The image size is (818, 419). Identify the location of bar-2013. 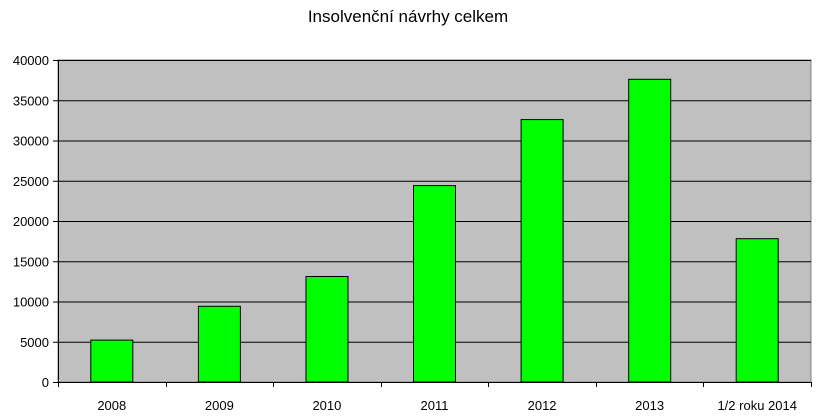
(650, 230).